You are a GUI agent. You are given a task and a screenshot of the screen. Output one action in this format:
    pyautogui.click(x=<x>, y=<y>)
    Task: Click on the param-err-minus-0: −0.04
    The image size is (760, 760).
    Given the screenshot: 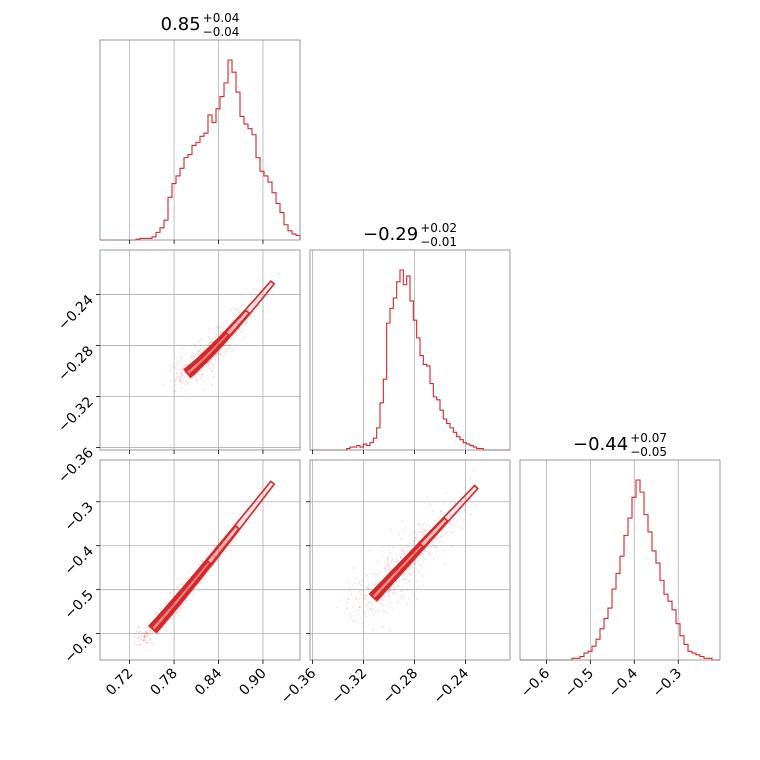 What is the action you would take?
    pyautogui.click(x=221, y=32)
    